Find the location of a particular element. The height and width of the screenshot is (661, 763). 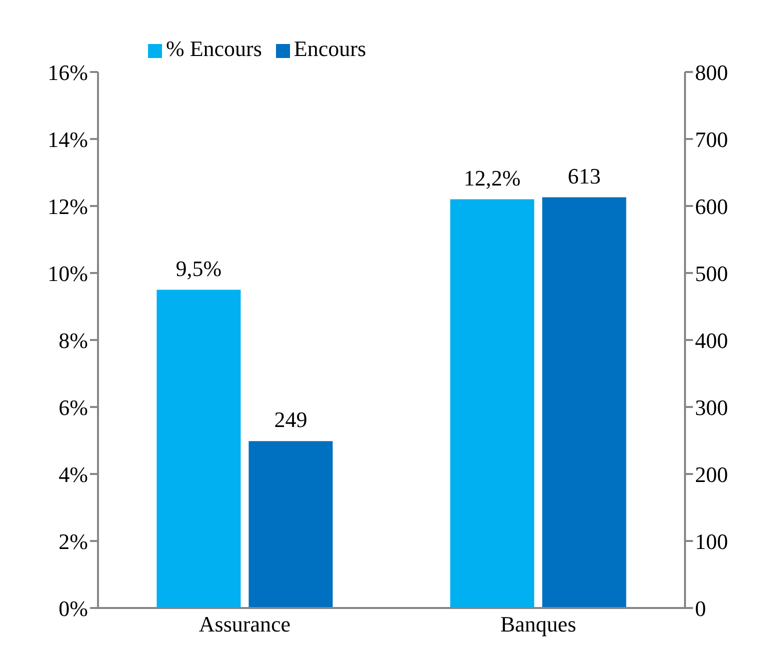

y-tick-label: 10% is located at coordinates (68, 273).